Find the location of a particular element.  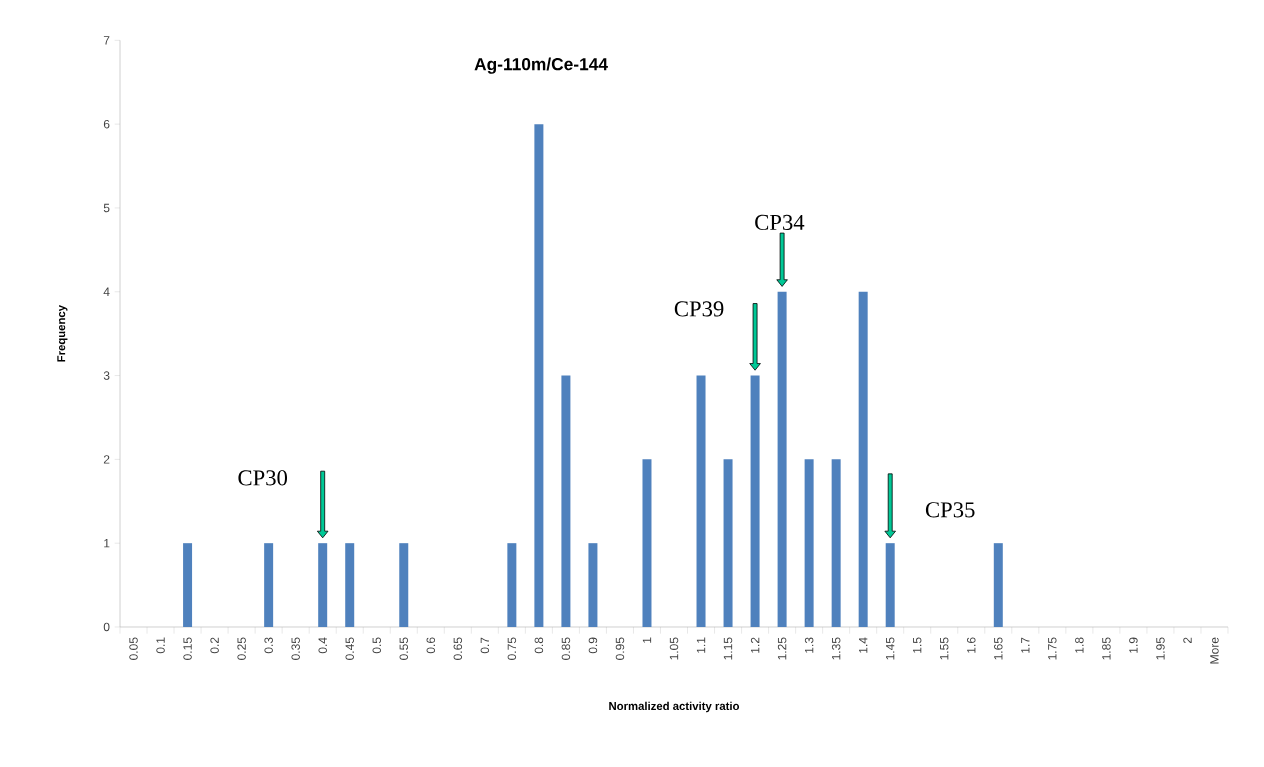

x-tick-label: 0.15 is located at coordinates (187, 648).